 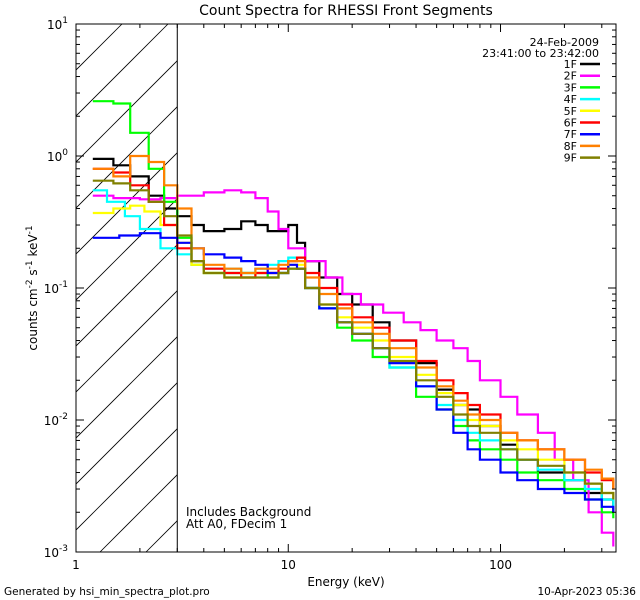 I want to click on legend-label: 2F, so click(x=570, y=76).